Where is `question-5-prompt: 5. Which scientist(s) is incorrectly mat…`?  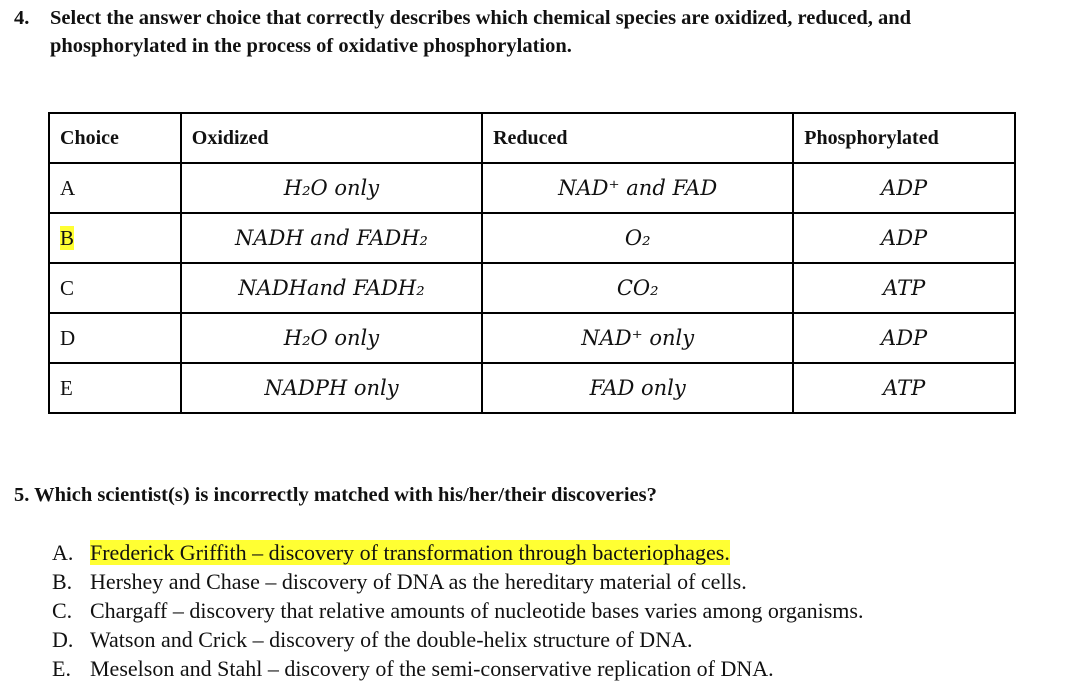 question-5-prompt: 5. Which scientist(s) is incorrectly mat… is located at coordinates (335, 495).